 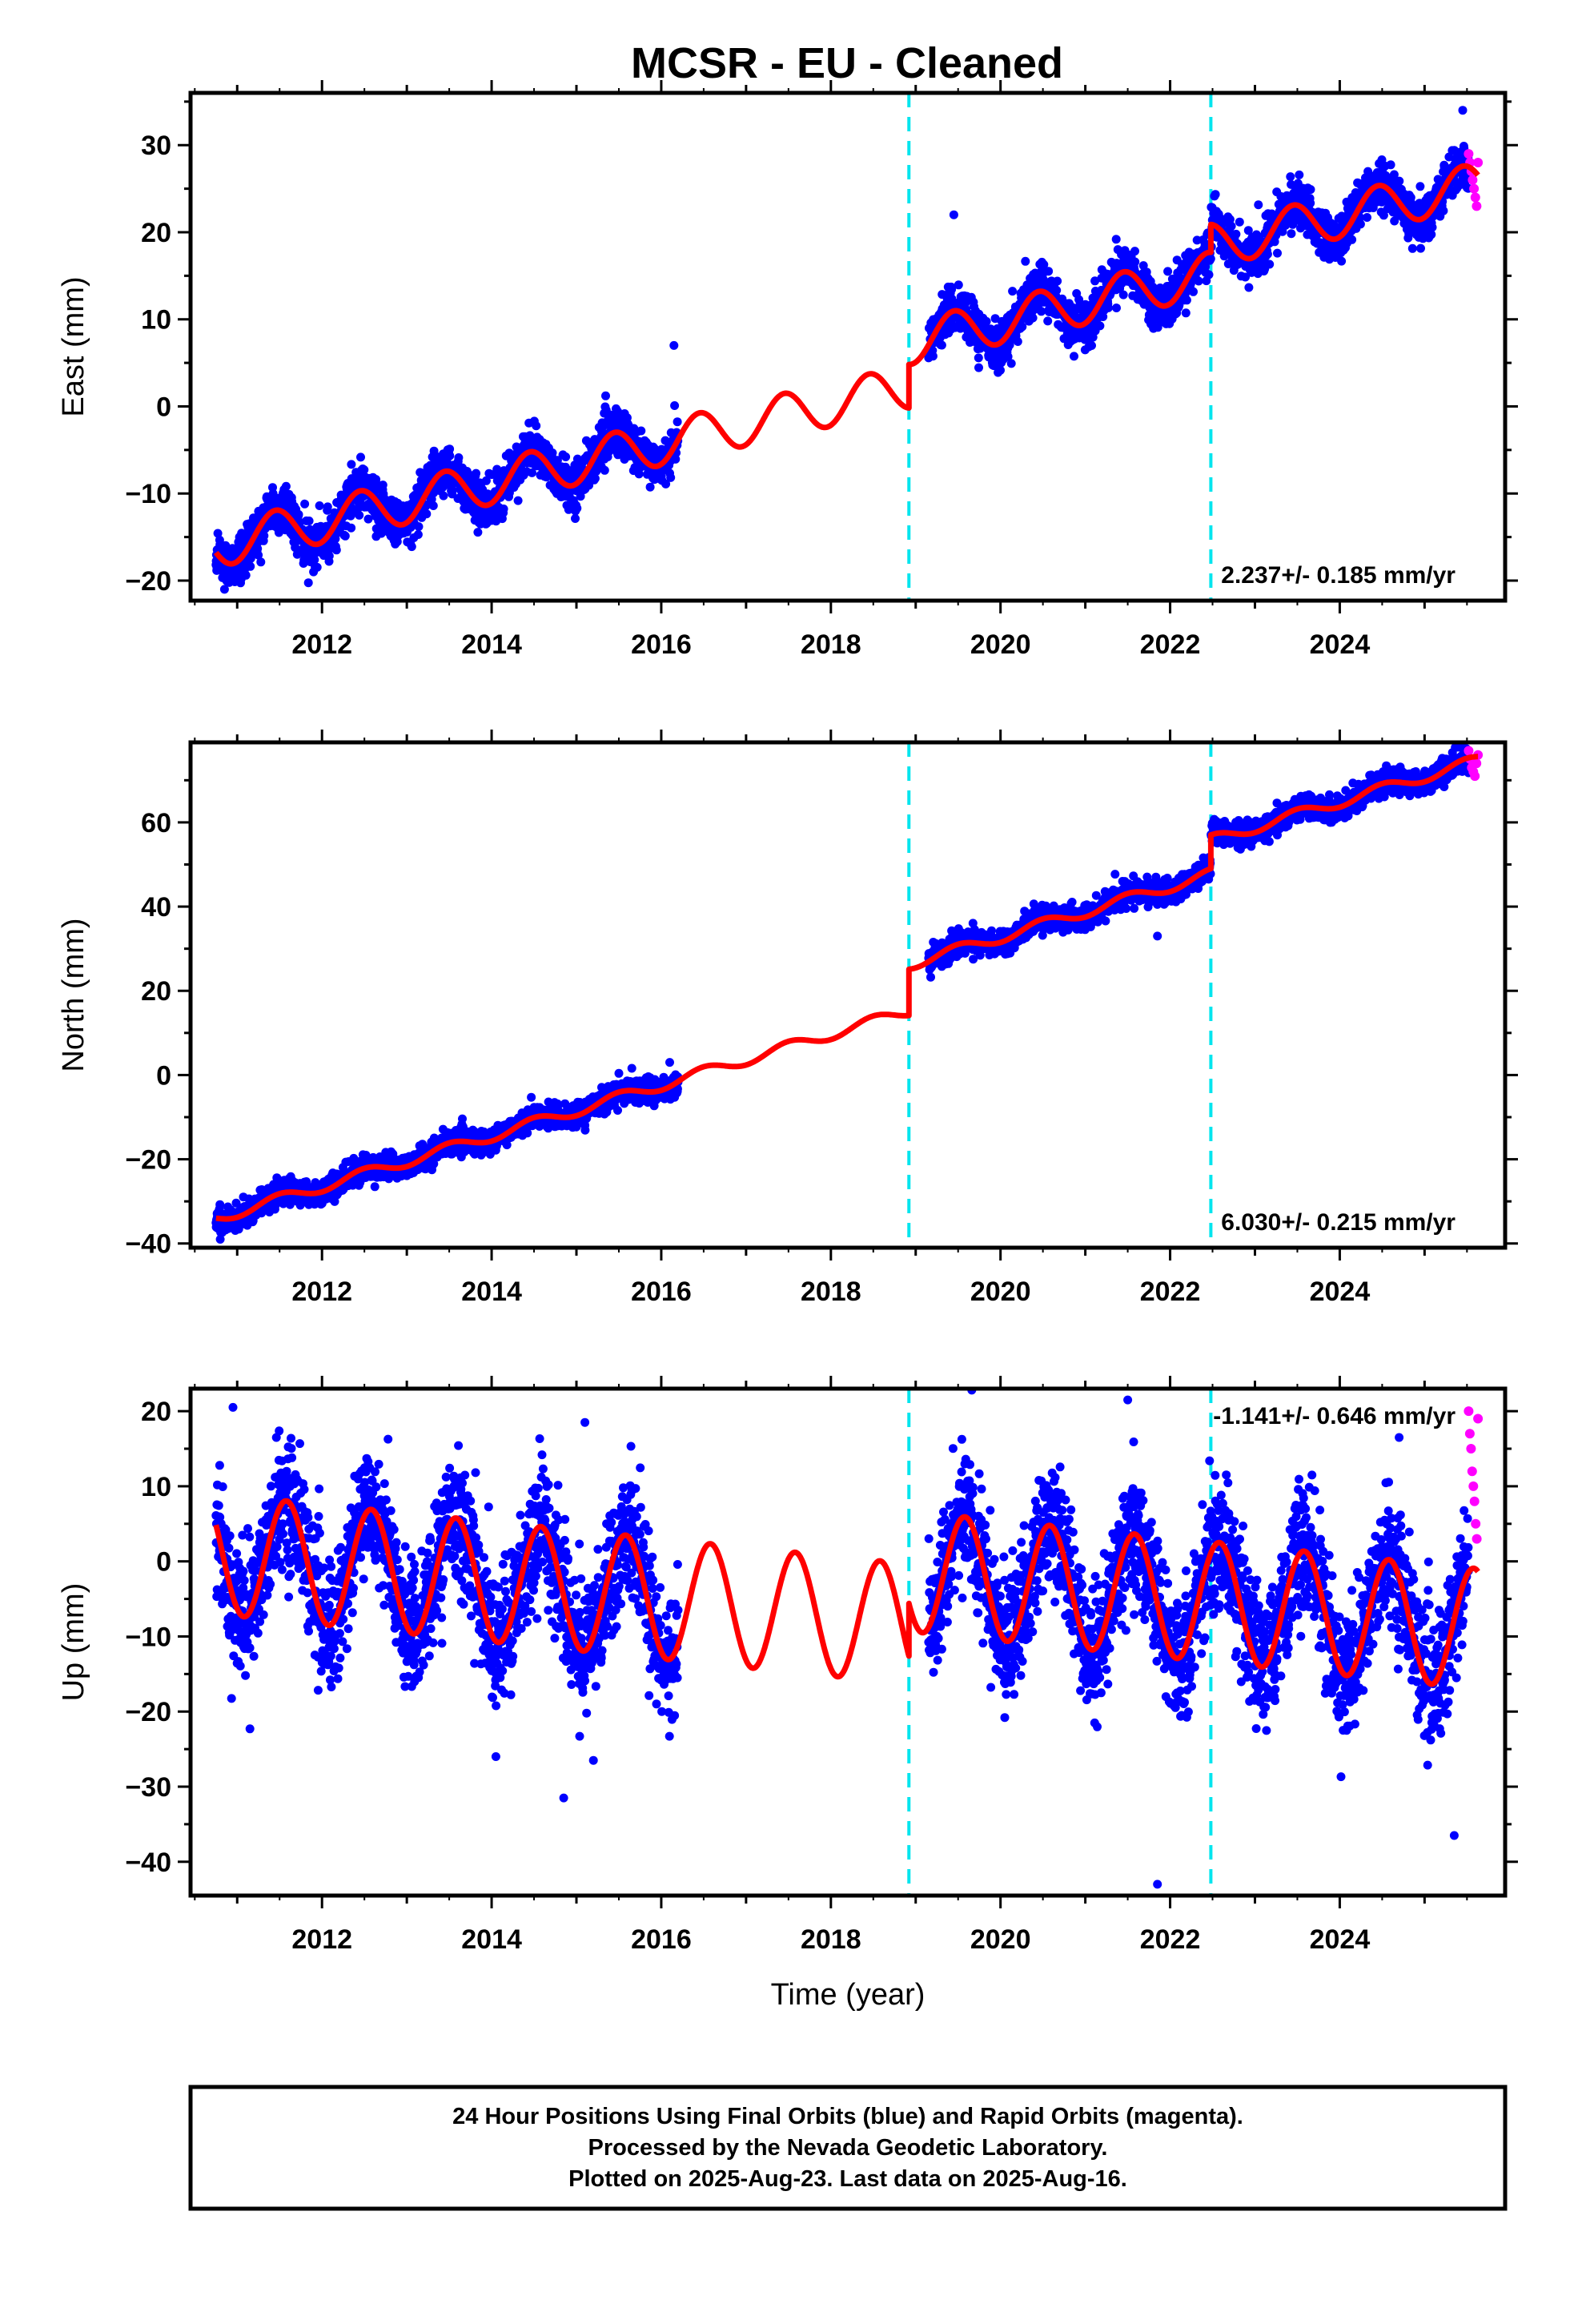 What do you see at coordinates (831, 644) in the screenshot?
I see `x-tick-label: 2018` at bounding box center [831, 644].